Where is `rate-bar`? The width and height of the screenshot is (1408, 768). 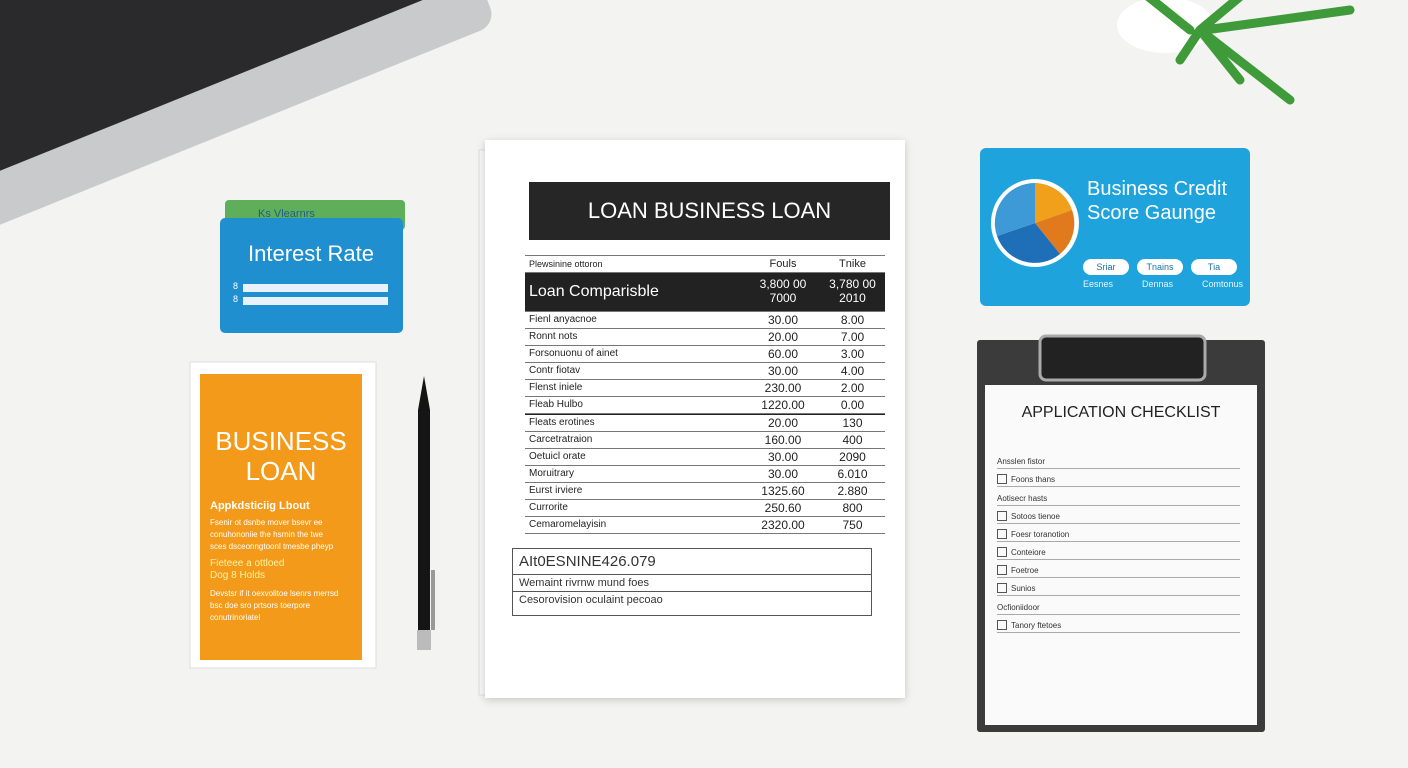
rate-bar is located at coordinates (315, 301).